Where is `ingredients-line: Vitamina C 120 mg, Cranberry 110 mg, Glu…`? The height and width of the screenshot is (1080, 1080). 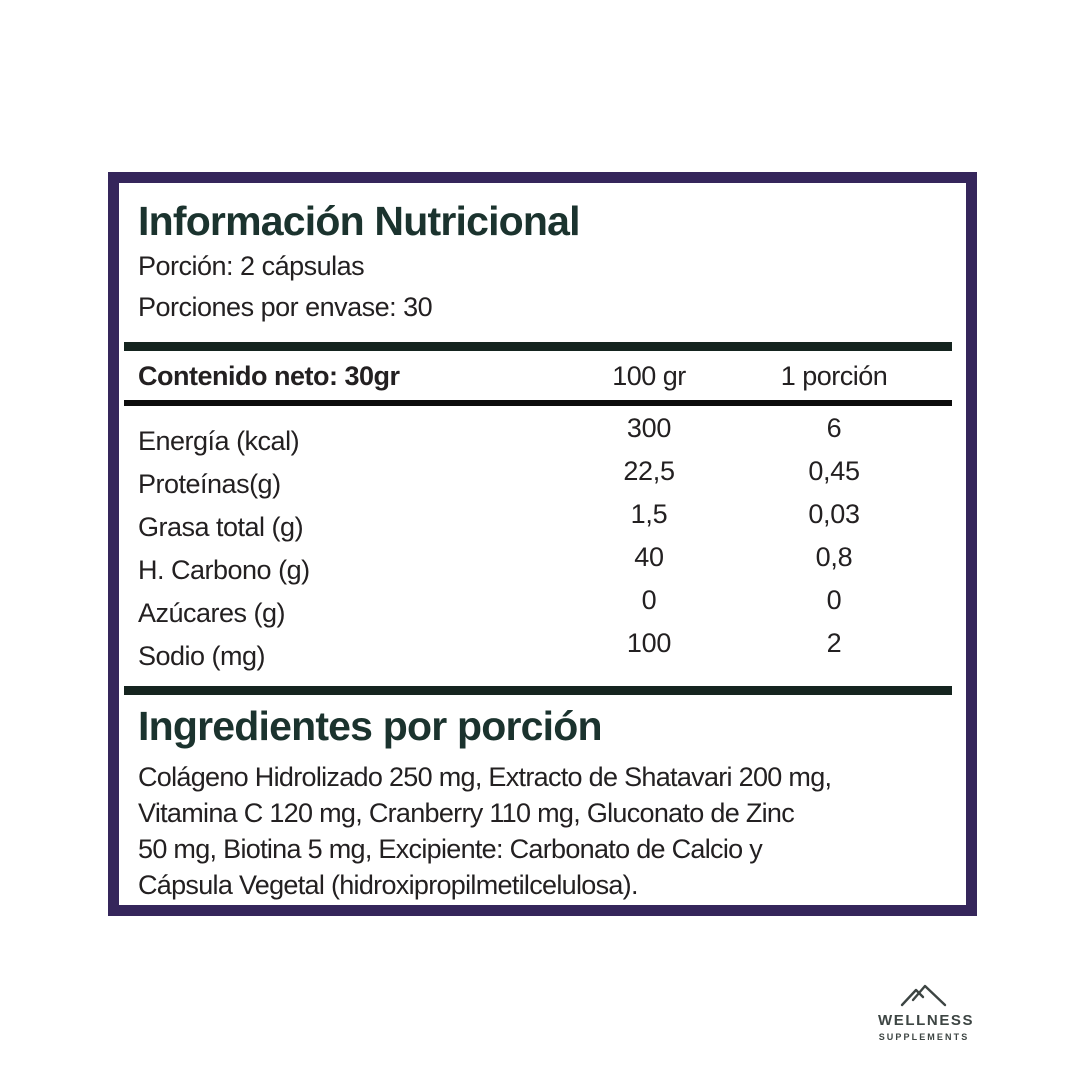
ingredients-line: Vitamina C 120 mg, Cranberry 110 mg, Glu… is located at coordinates (466, 813).